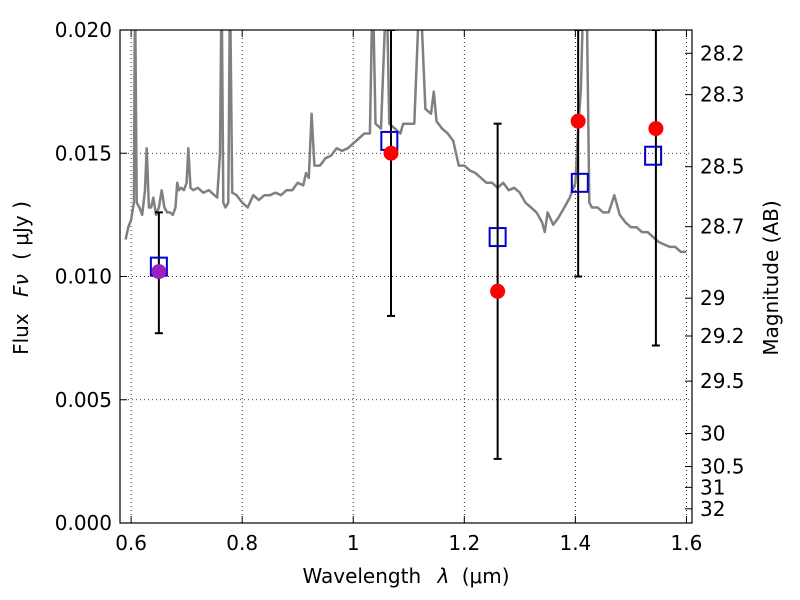 The width and height of the screenshot is (800, 600). I want to click on y-axis-label: Flux Fν ( μJy ), so click(21, 278).